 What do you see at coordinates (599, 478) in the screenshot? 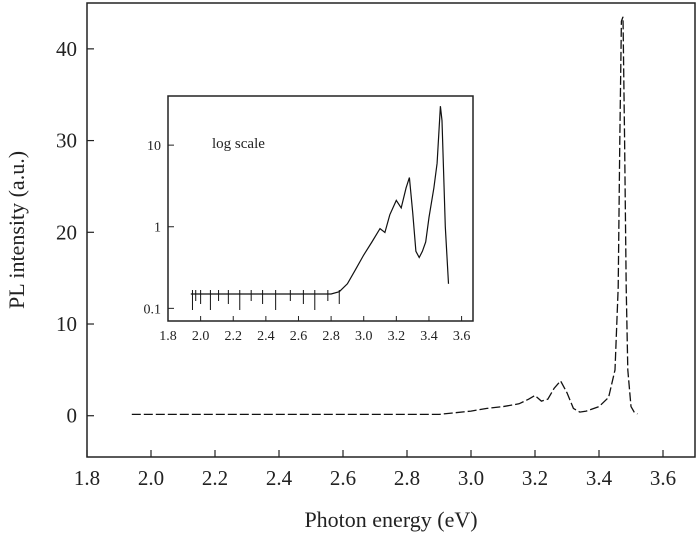
I see `main-x-tick-label: 3.4` at bounding box center [599, 478].